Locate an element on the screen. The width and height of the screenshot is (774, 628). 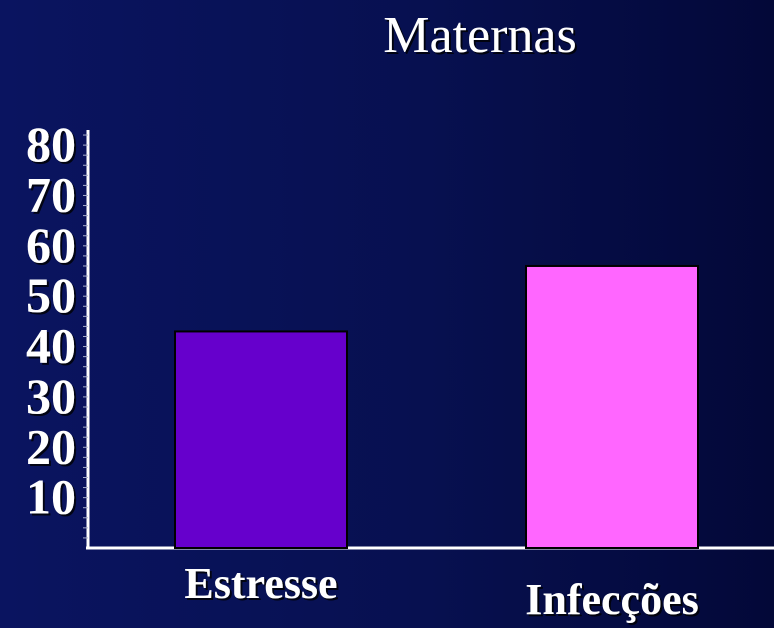
y-tick-label-50: 50 is located at coordinates (51, 295).